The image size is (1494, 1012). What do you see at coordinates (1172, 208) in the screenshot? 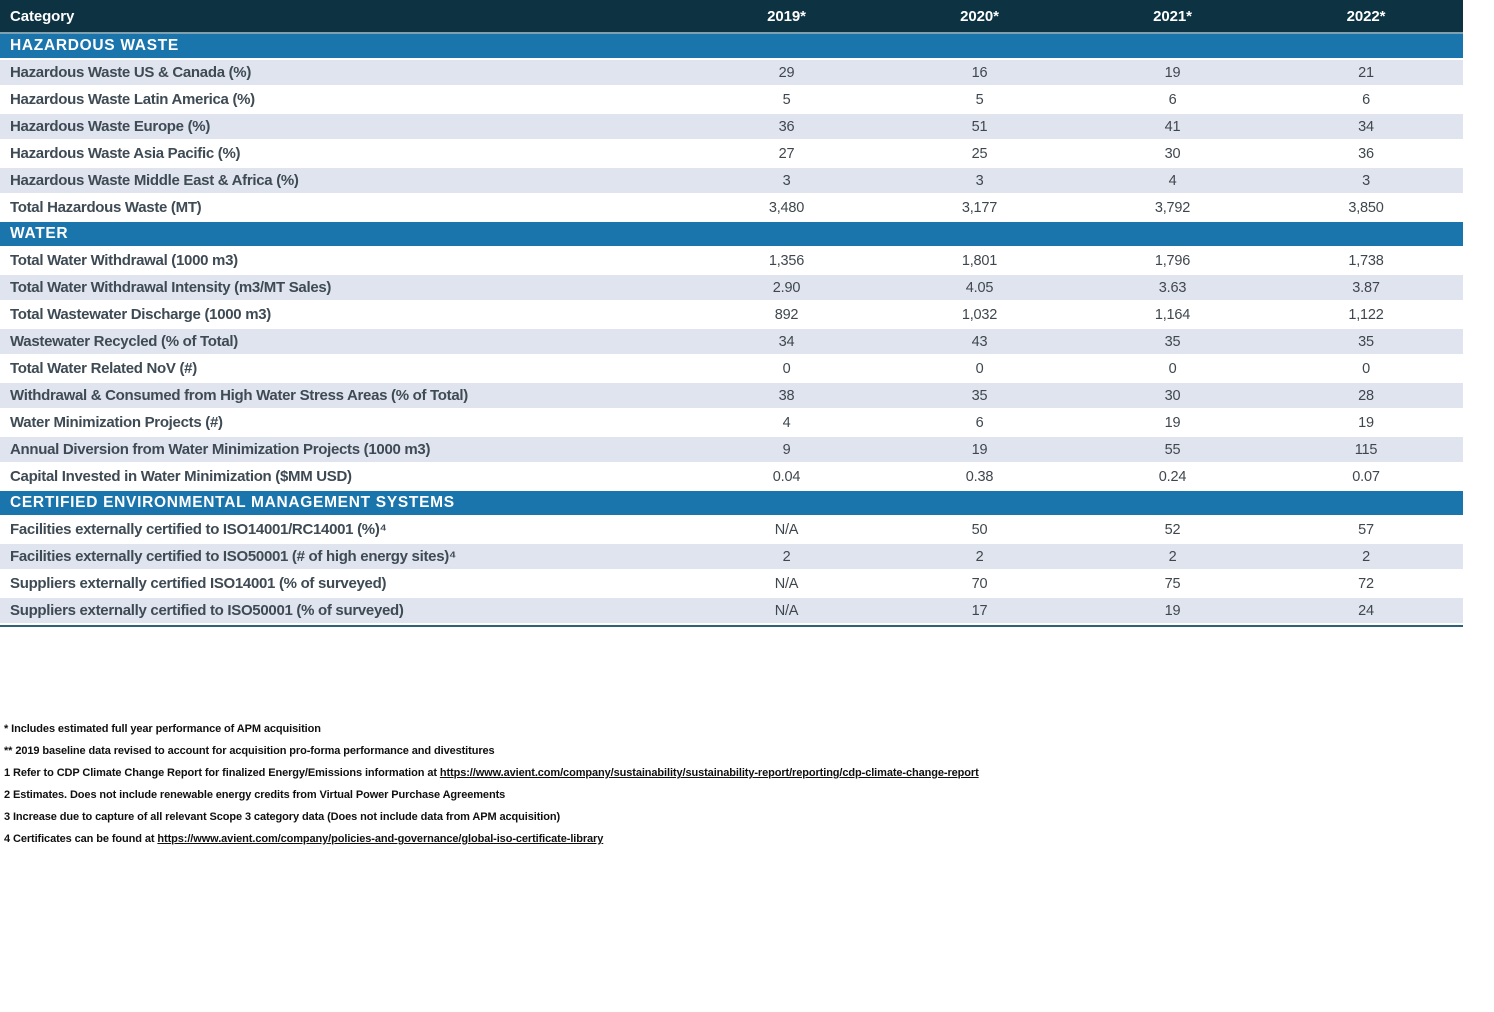
I see `cell-value: 3,792` at bounding box center [1172, 208].